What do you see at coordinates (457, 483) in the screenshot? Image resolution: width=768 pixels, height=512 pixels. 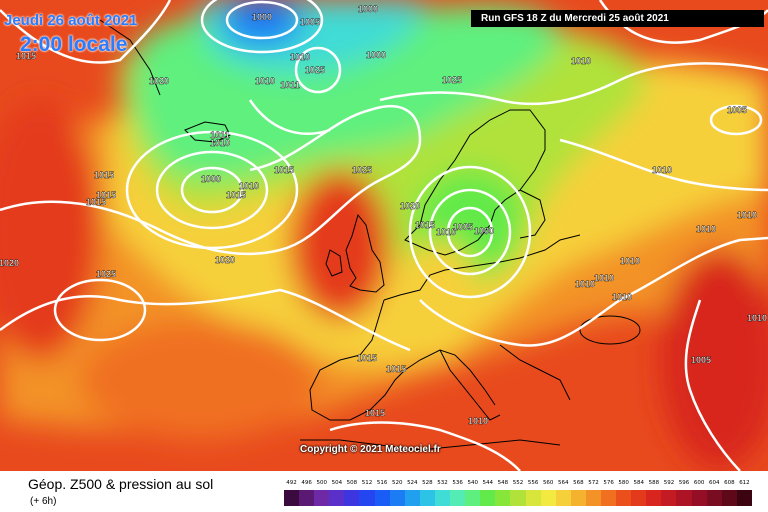 I see `scale-label: 536` at bounding box center [457, 483].